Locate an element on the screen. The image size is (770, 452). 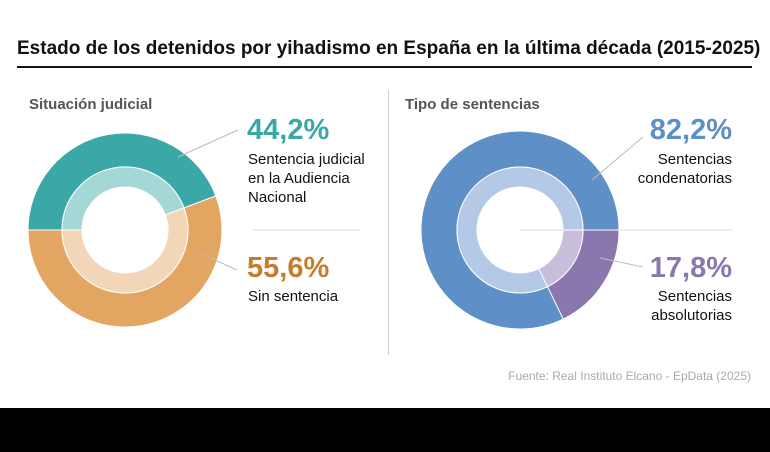
bottom-bar is located at coordinates (385, 430).